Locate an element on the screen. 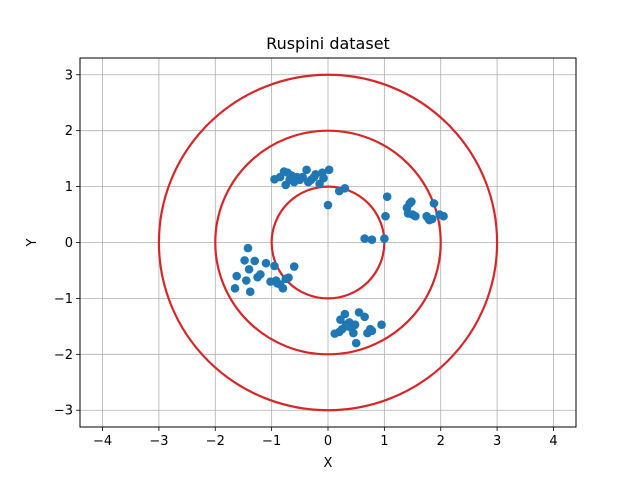 Image resolution: width=640 pixels, height=480 pixels. x-tick-label: −4 is located at coordinates (102, 441).